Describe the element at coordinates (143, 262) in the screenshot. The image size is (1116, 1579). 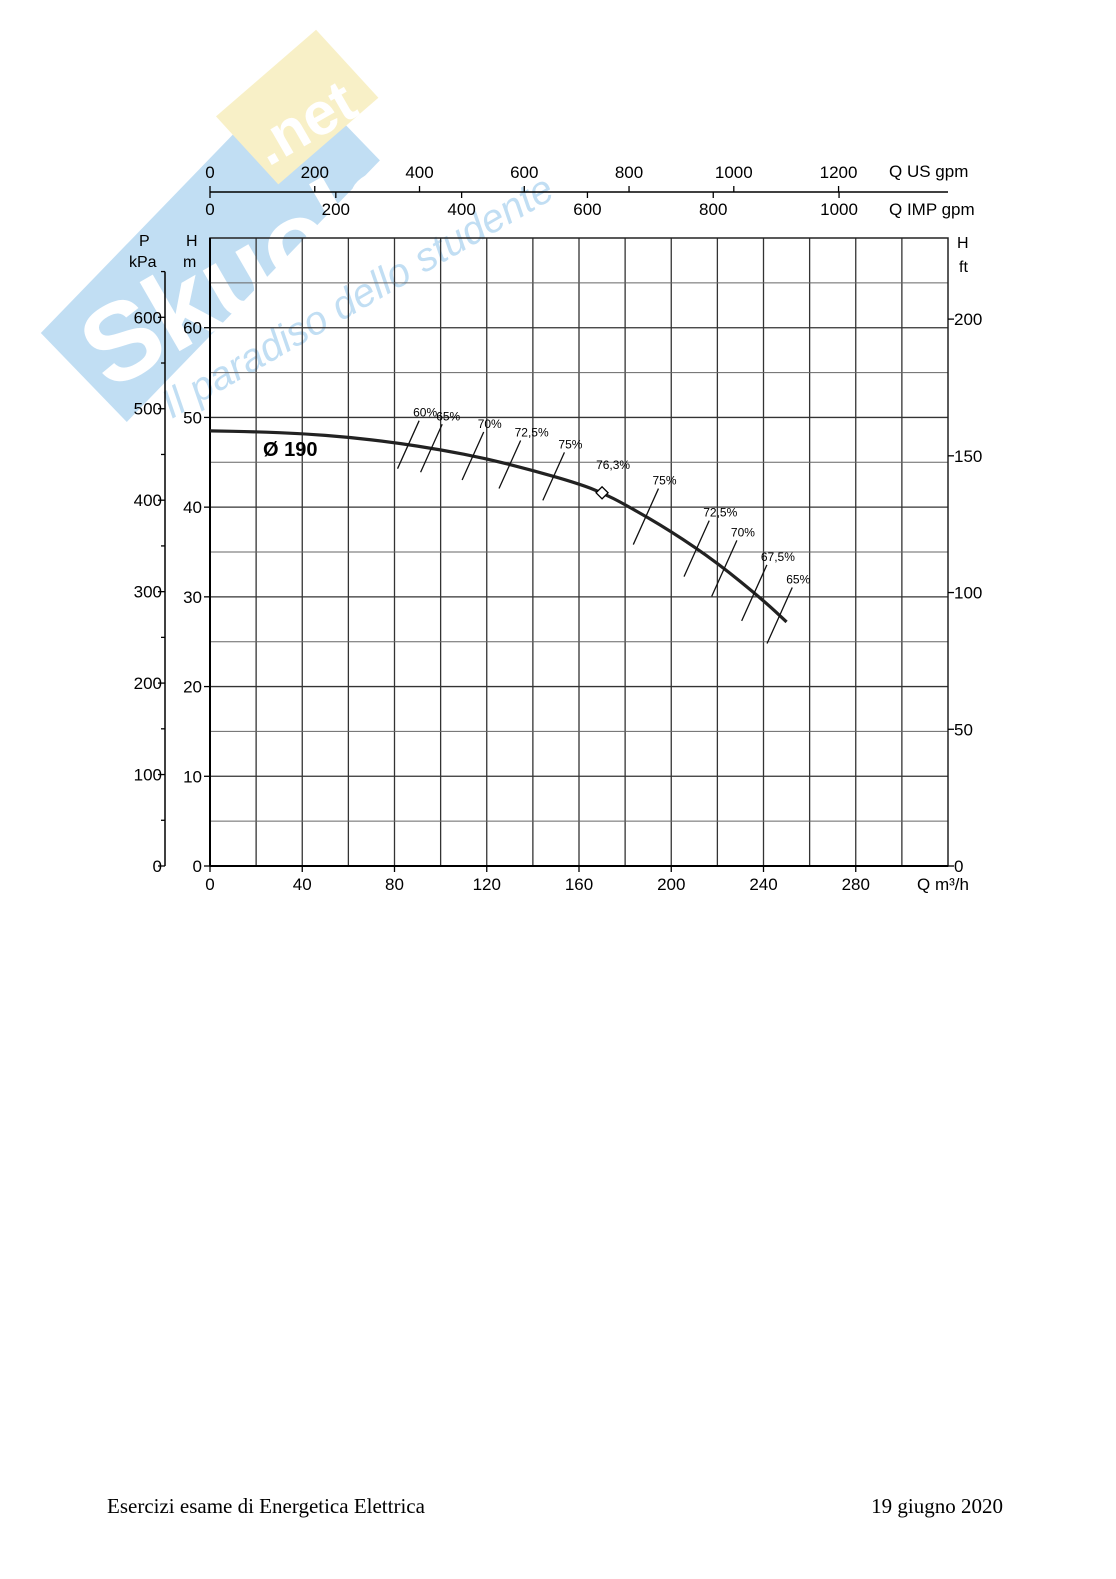
I see `p-axis-label-line2: kPa` at that location.